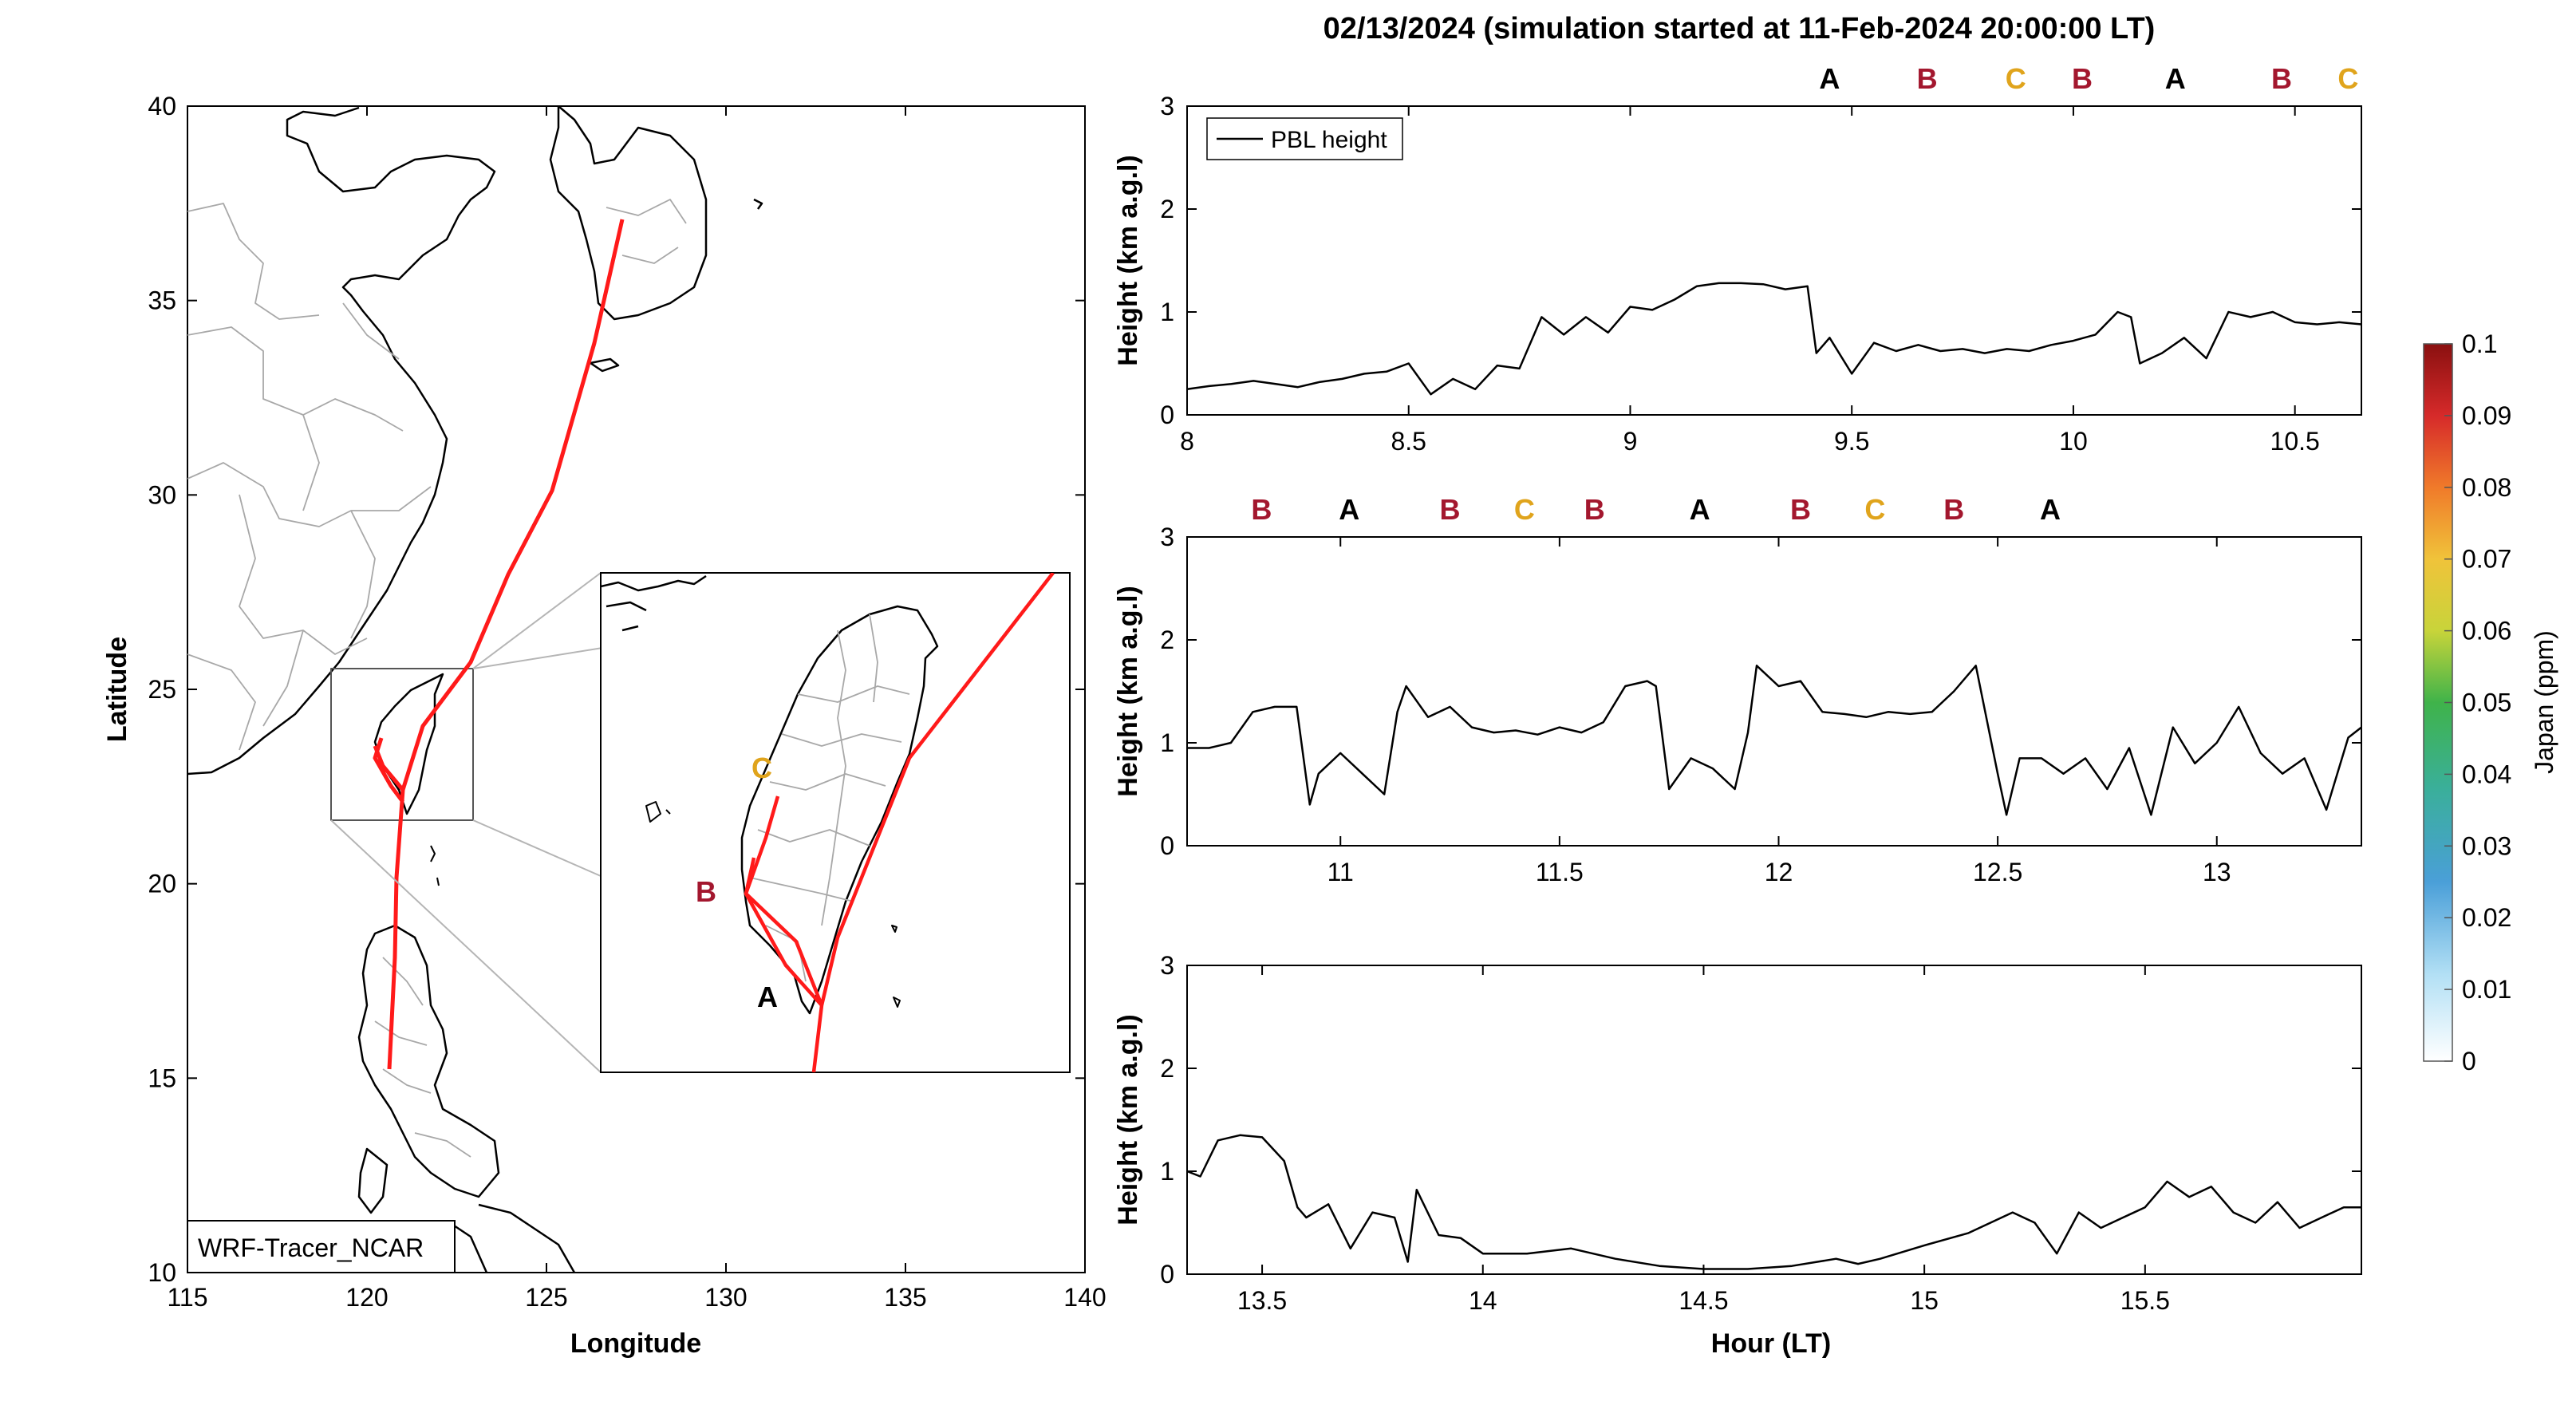  What do you see at coordinates (162, 494) in the screenshot?
I see `map-y-tick-label: 30` at bounding box center [162, 494].